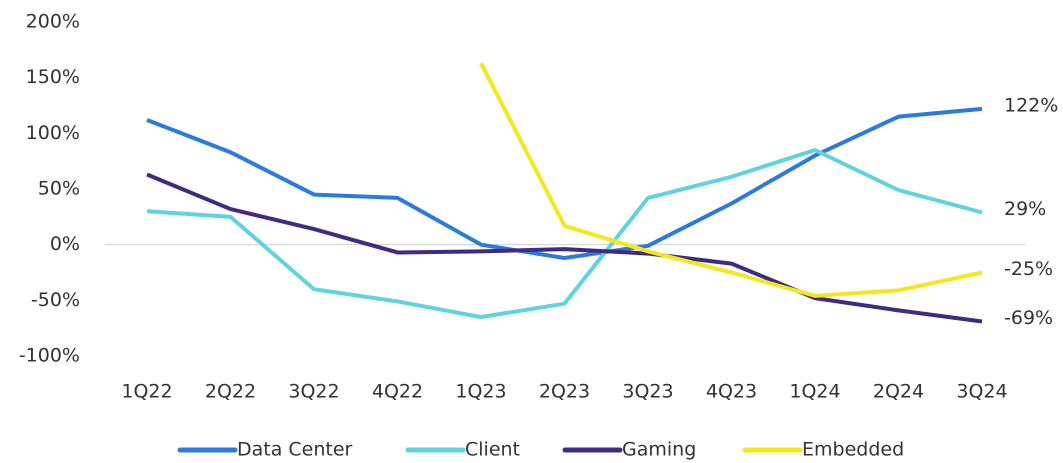 Image resolution: width=1063 pixels, height=463 pixels. I want to click on legend-label: Data Center, so click(295, 450).